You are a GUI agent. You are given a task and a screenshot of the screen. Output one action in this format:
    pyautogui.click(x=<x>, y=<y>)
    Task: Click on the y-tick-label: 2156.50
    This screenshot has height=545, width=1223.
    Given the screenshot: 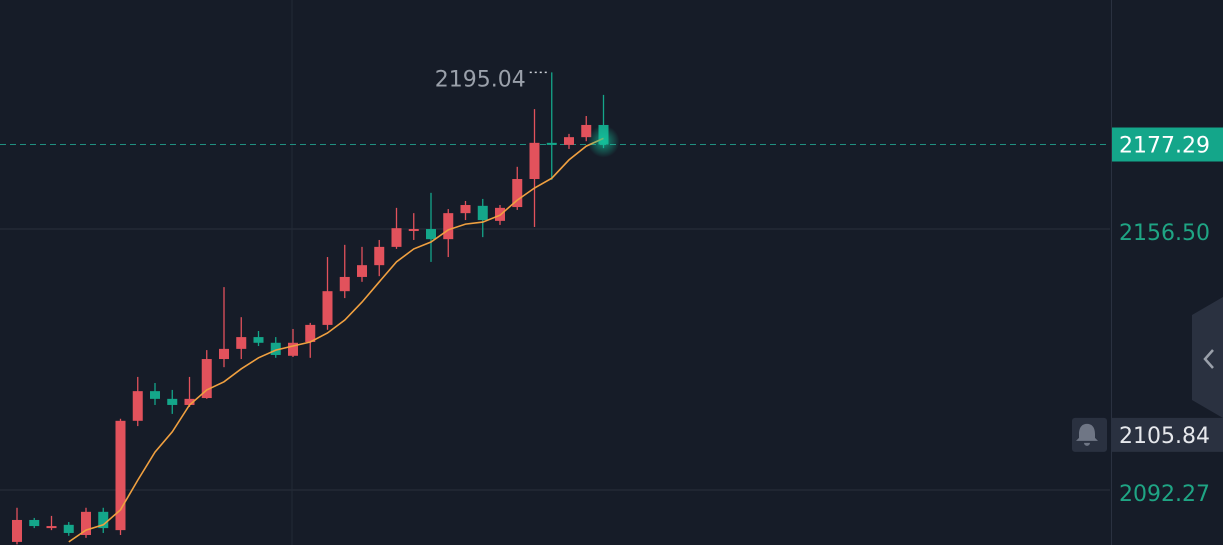 What is the action you would take?
    pyautogui.click(x=1164, y=233)
    